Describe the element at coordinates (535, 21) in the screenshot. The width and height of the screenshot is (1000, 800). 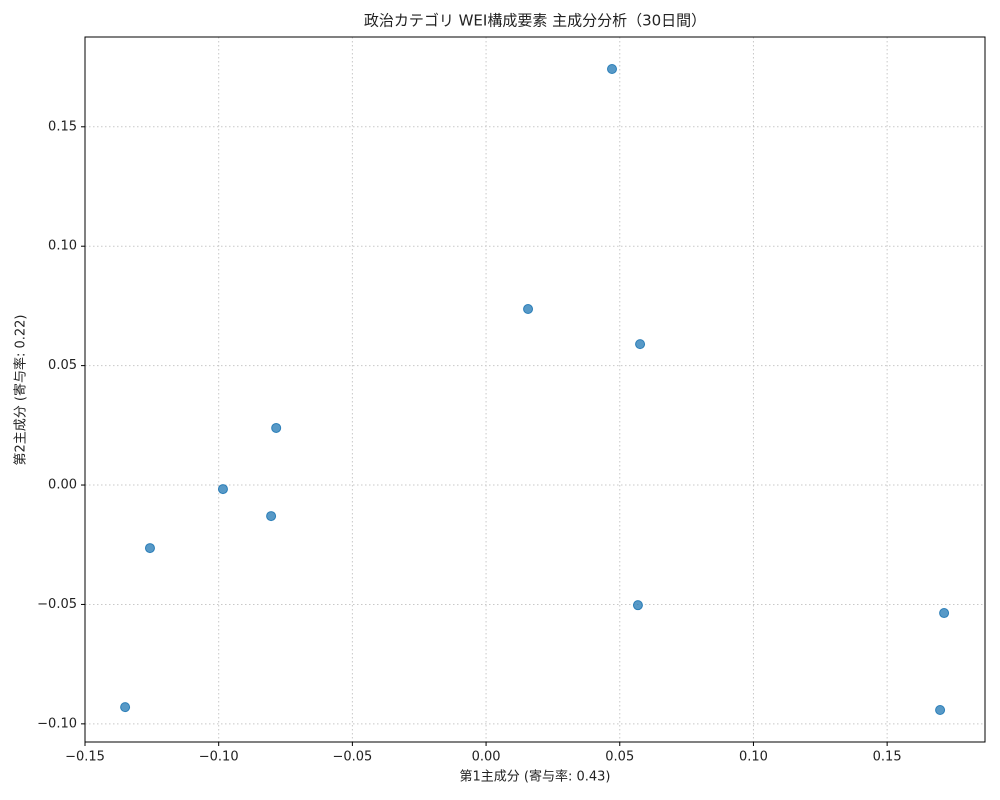
I see `chart-title: 政治カテゴリ WEI構成要素 主成分分析（30日間）` at that location.